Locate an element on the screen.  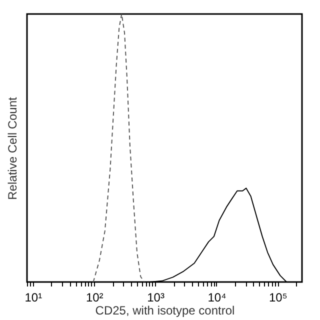
y-axis-title: Relative Cell Count is located at coordinates (13, 148).